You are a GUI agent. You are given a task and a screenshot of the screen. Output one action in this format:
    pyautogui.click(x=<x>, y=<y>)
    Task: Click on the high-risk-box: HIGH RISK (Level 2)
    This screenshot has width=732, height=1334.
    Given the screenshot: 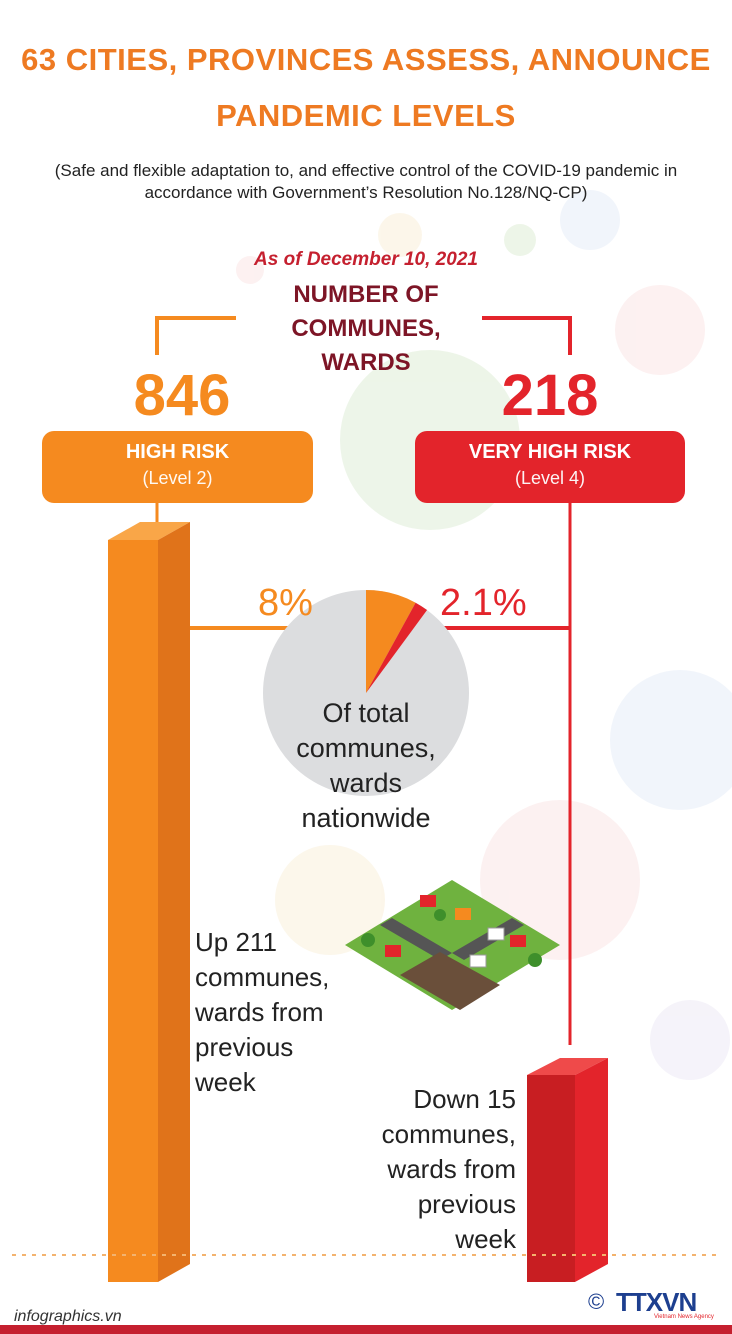 What is the action you would take?
    pyautogui.click(x=177, y=467)
    